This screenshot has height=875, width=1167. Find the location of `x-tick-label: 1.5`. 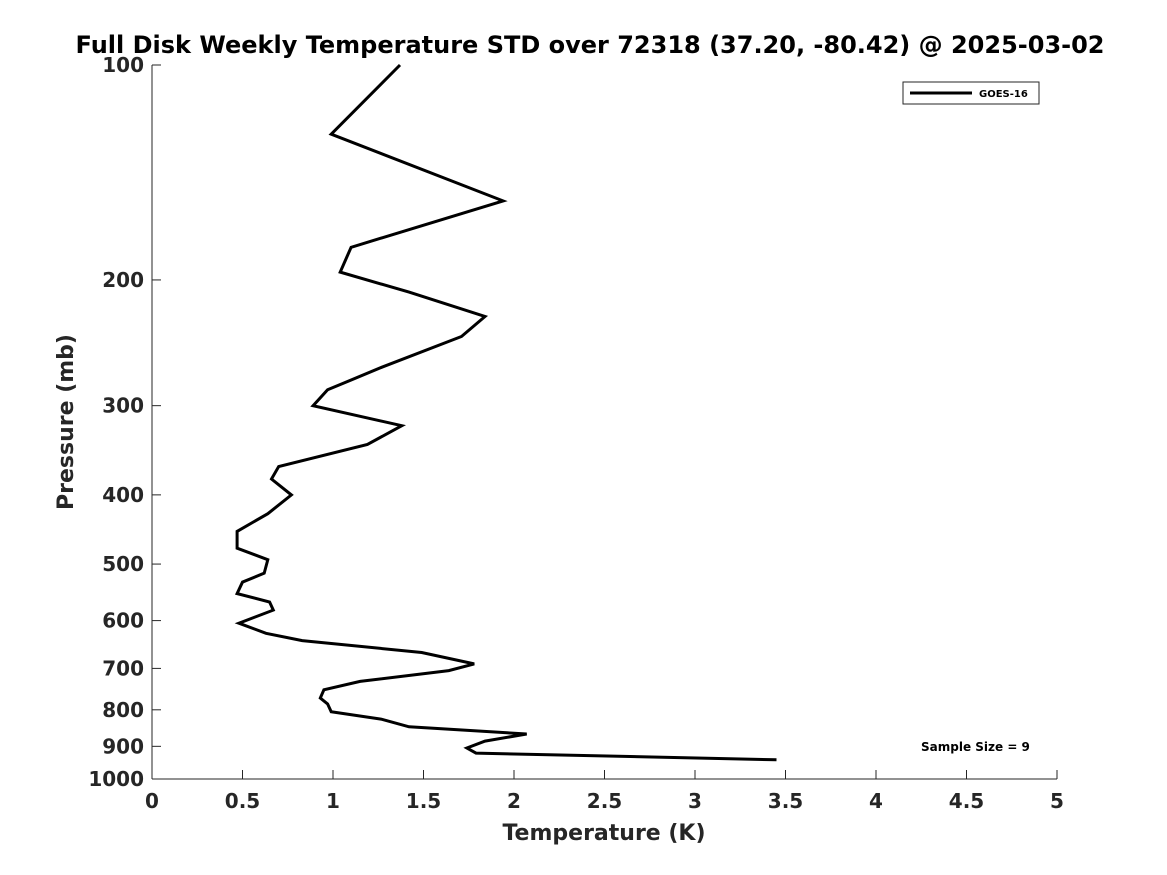

x-tick-label: 1.5 is located at coordinates (423, 801).